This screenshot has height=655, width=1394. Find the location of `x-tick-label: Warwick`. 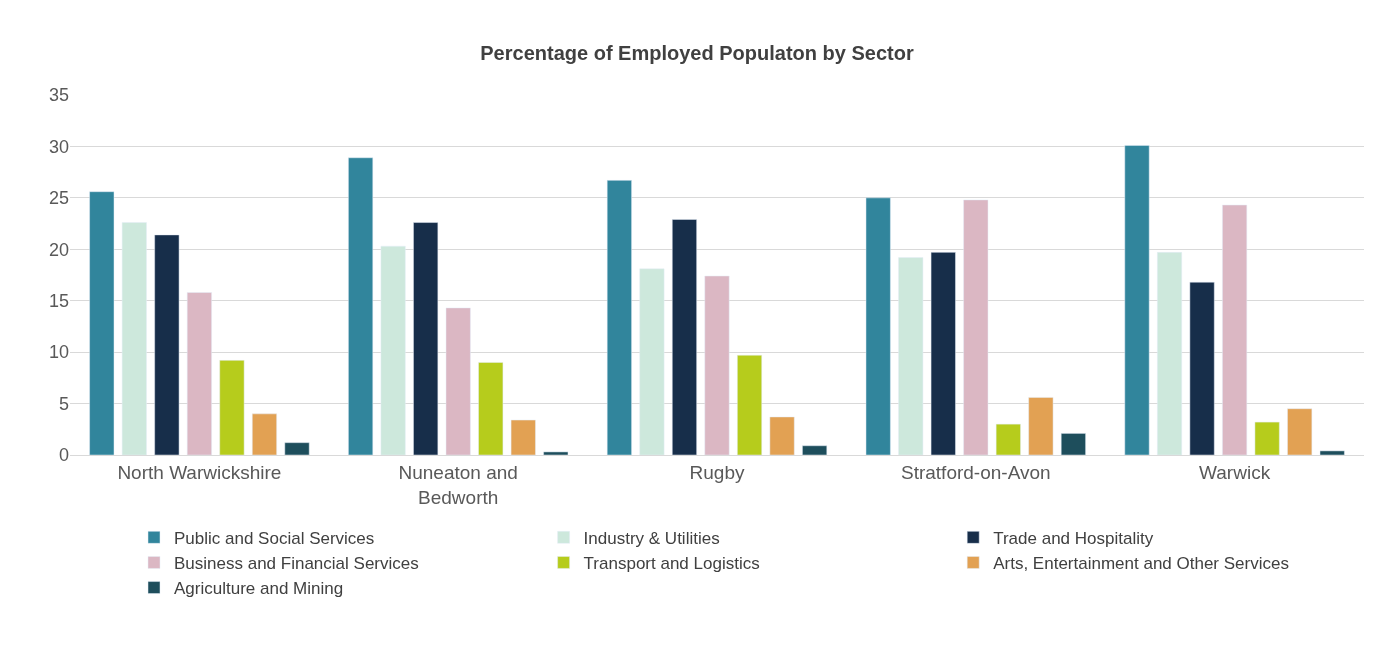

x-tick-label: Warwick is located at coordinates (1235, 472).